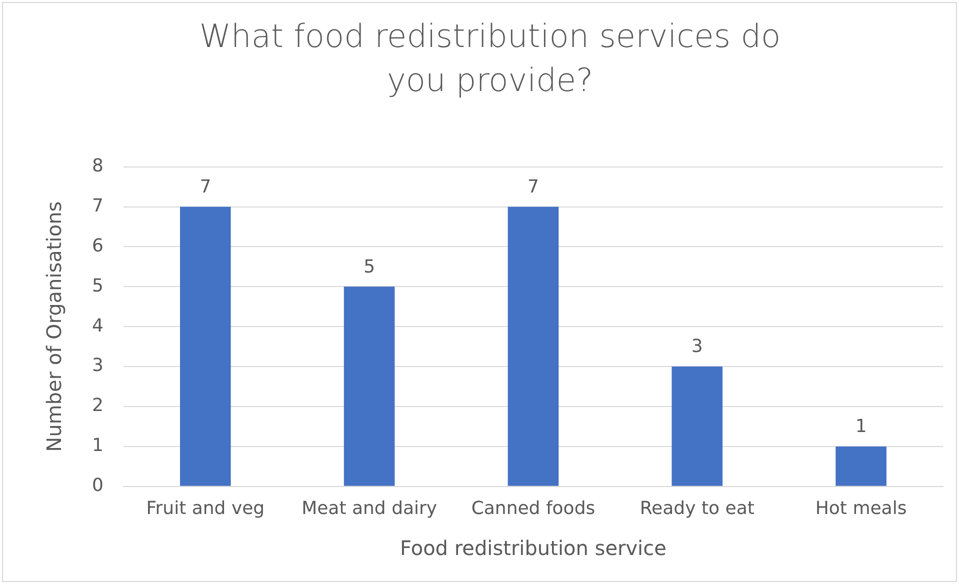 This screenshot has width=959, height=584. I want to click on x-axis-title: Food redistribution service, so click(533, 548).